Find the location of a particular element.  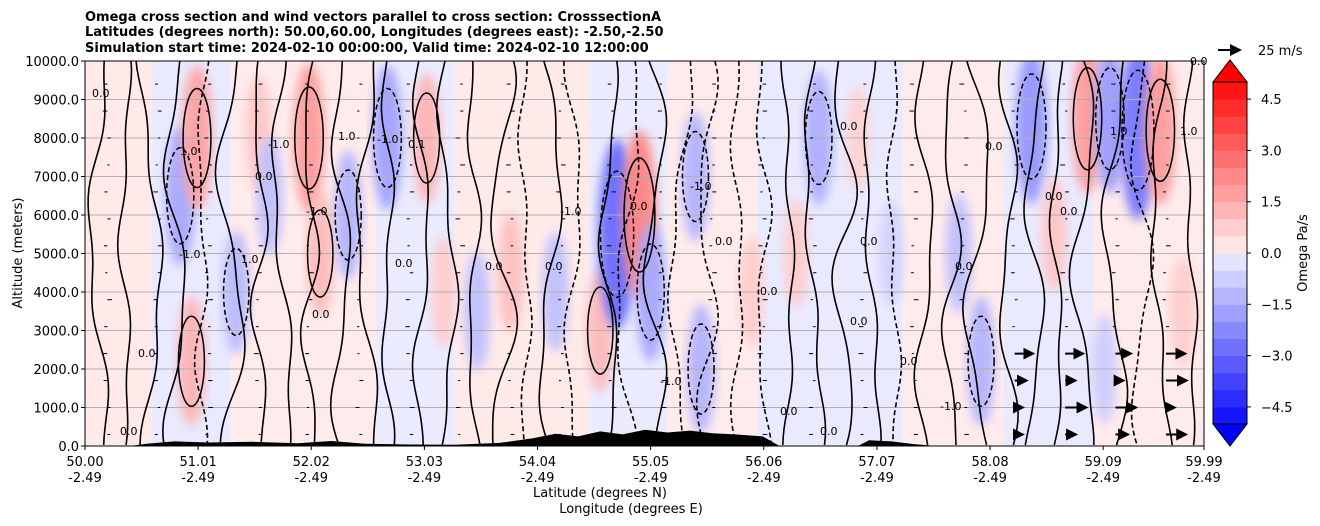

x-tick-label-lat: 50.00 is located at coordinates (84, 462).